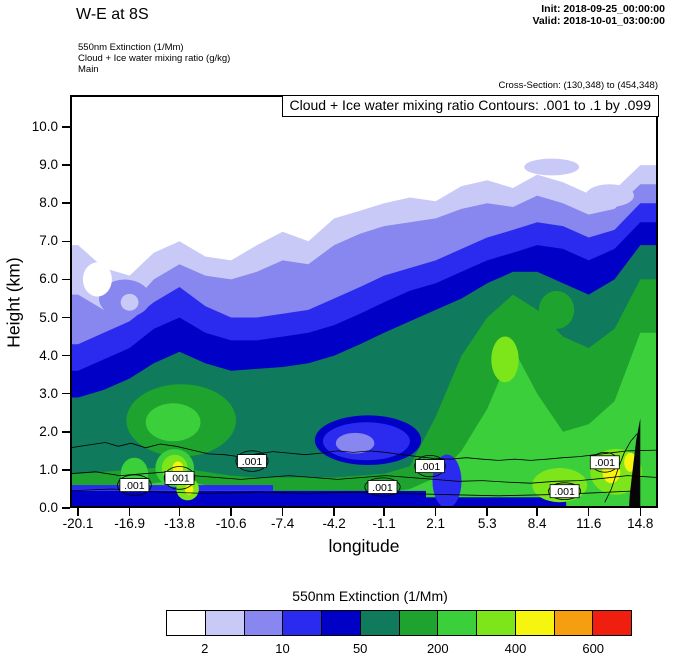 The width and height of the screenshot is (674, 667). I want to click on y-tick-label: 2.0, so click(48, 431).